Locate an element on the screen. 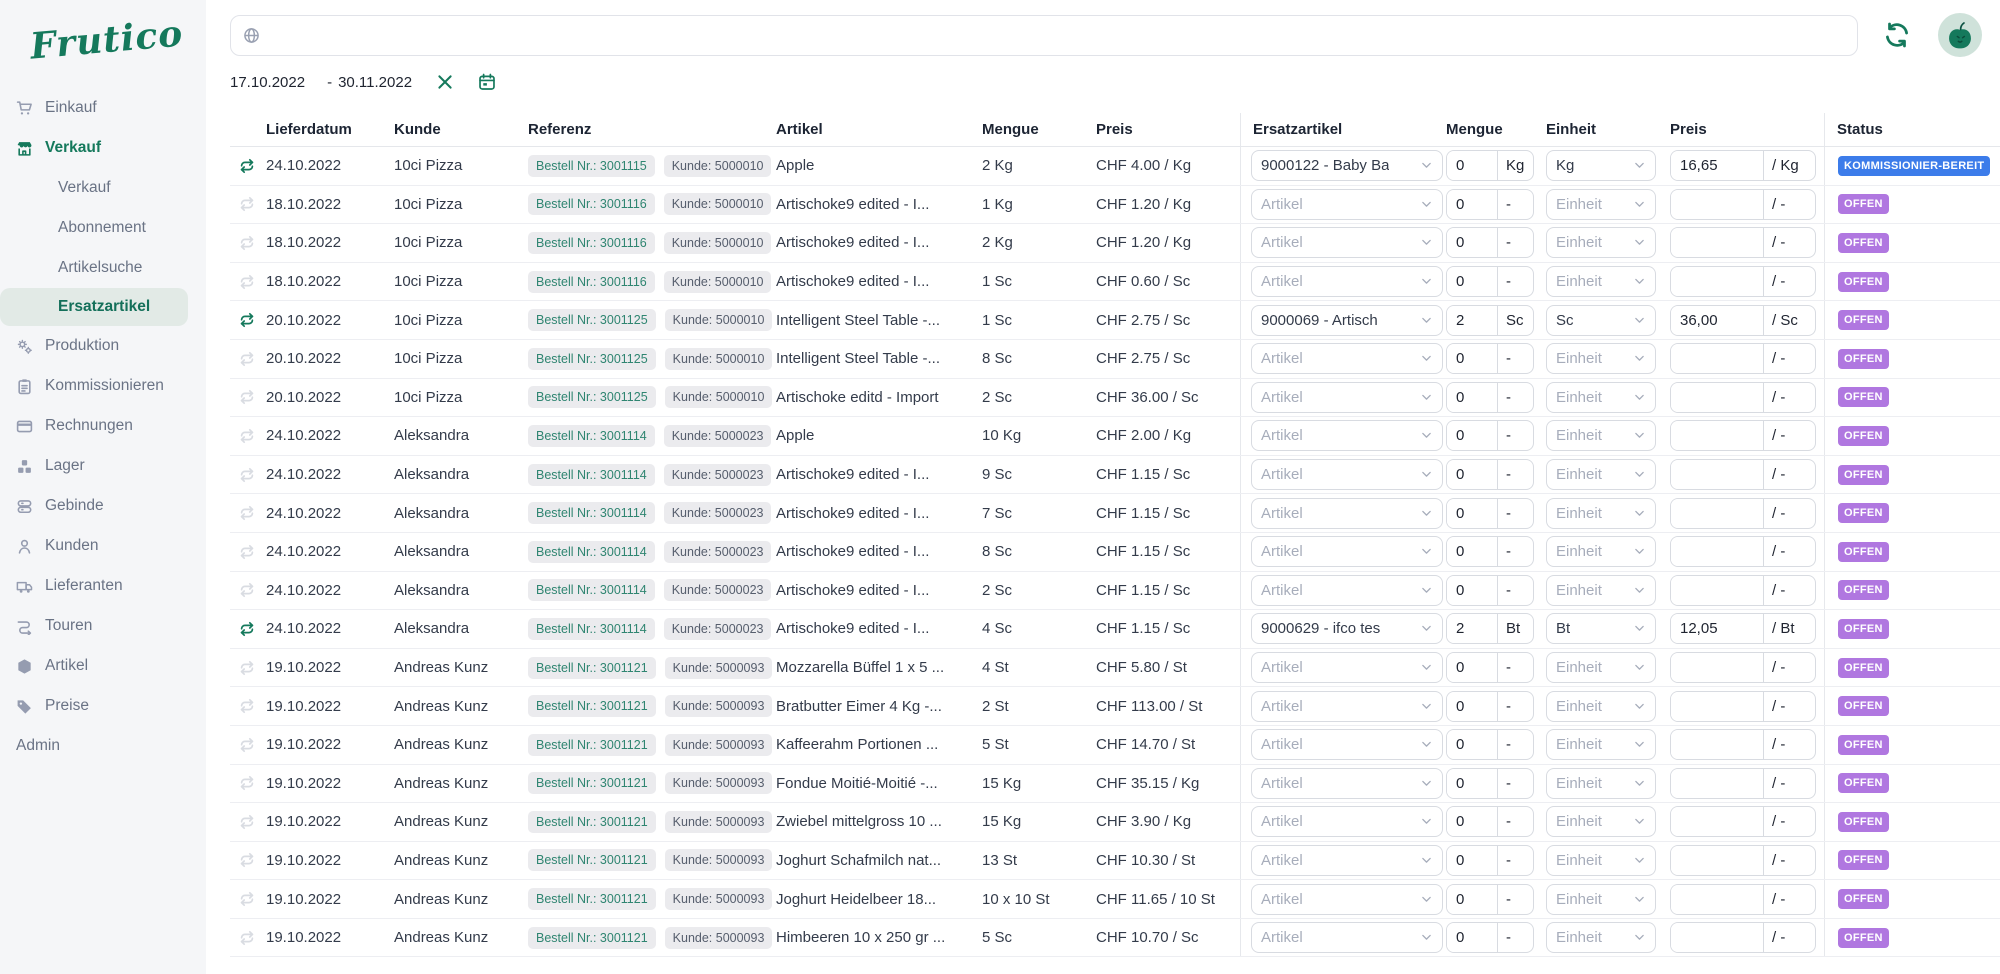  sidebar-item-rechnungen: Rechnungen is located at coordinates (103, 426).